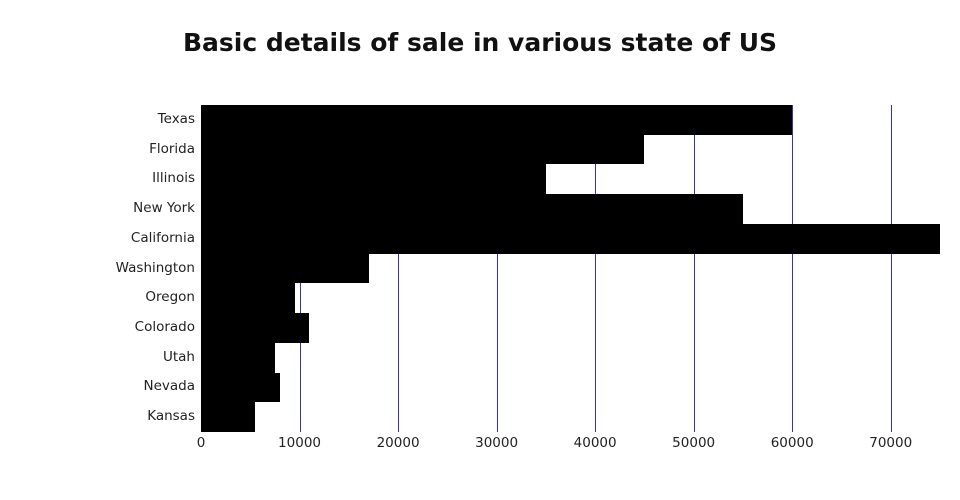  What do you see at coordinates (570, 239) in the screenshot?
I see `bar-california` at bounding box center [570, 239].